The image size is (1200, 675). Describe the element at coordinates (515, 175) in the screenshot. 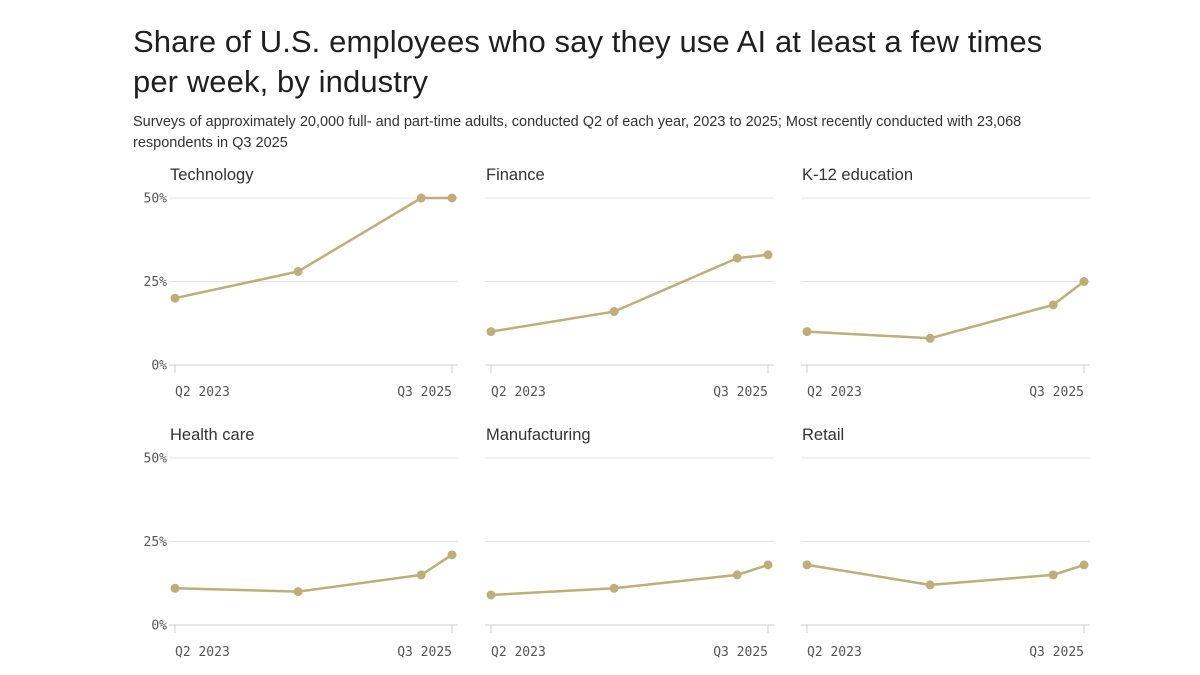

I see `panel-title: Finance` at that location.